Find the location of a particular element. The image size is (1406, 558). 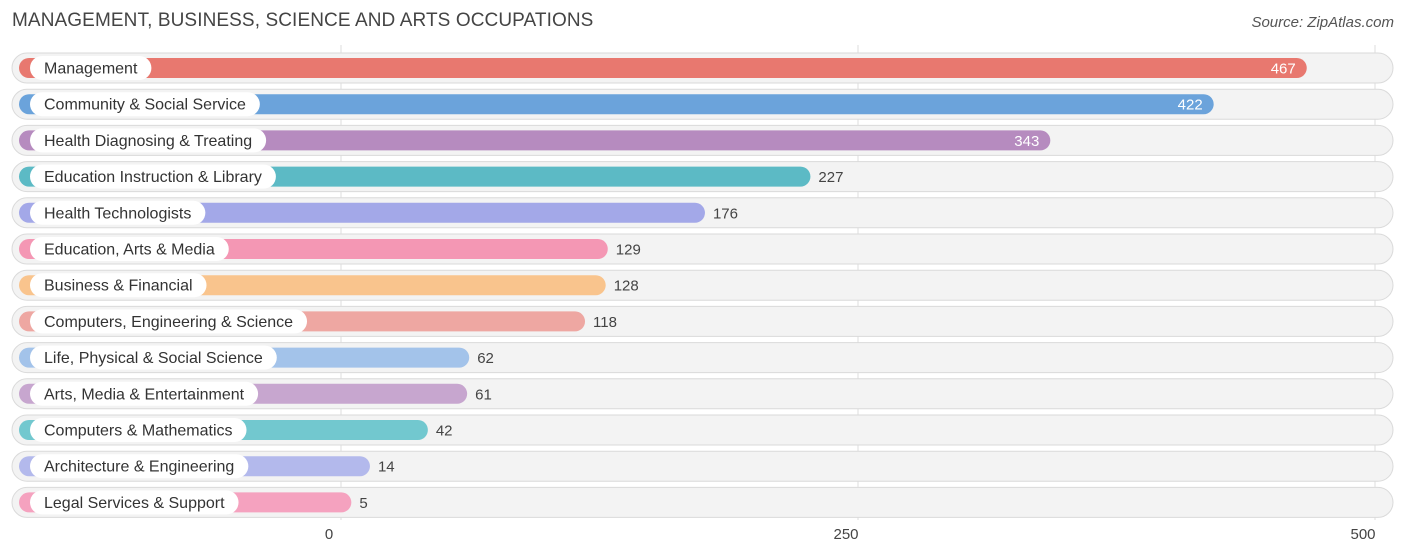

category-label: Architecture & Engineering is located at coordinates (139, 467).